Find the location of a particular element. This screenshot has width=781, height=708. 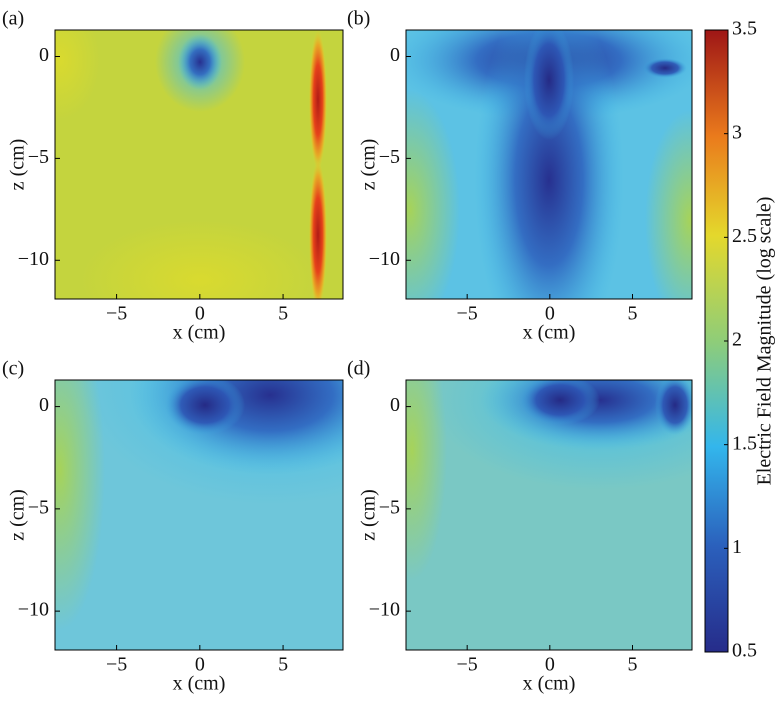

colorbar-tick-label: 3 is located at coordinates (737, 132).